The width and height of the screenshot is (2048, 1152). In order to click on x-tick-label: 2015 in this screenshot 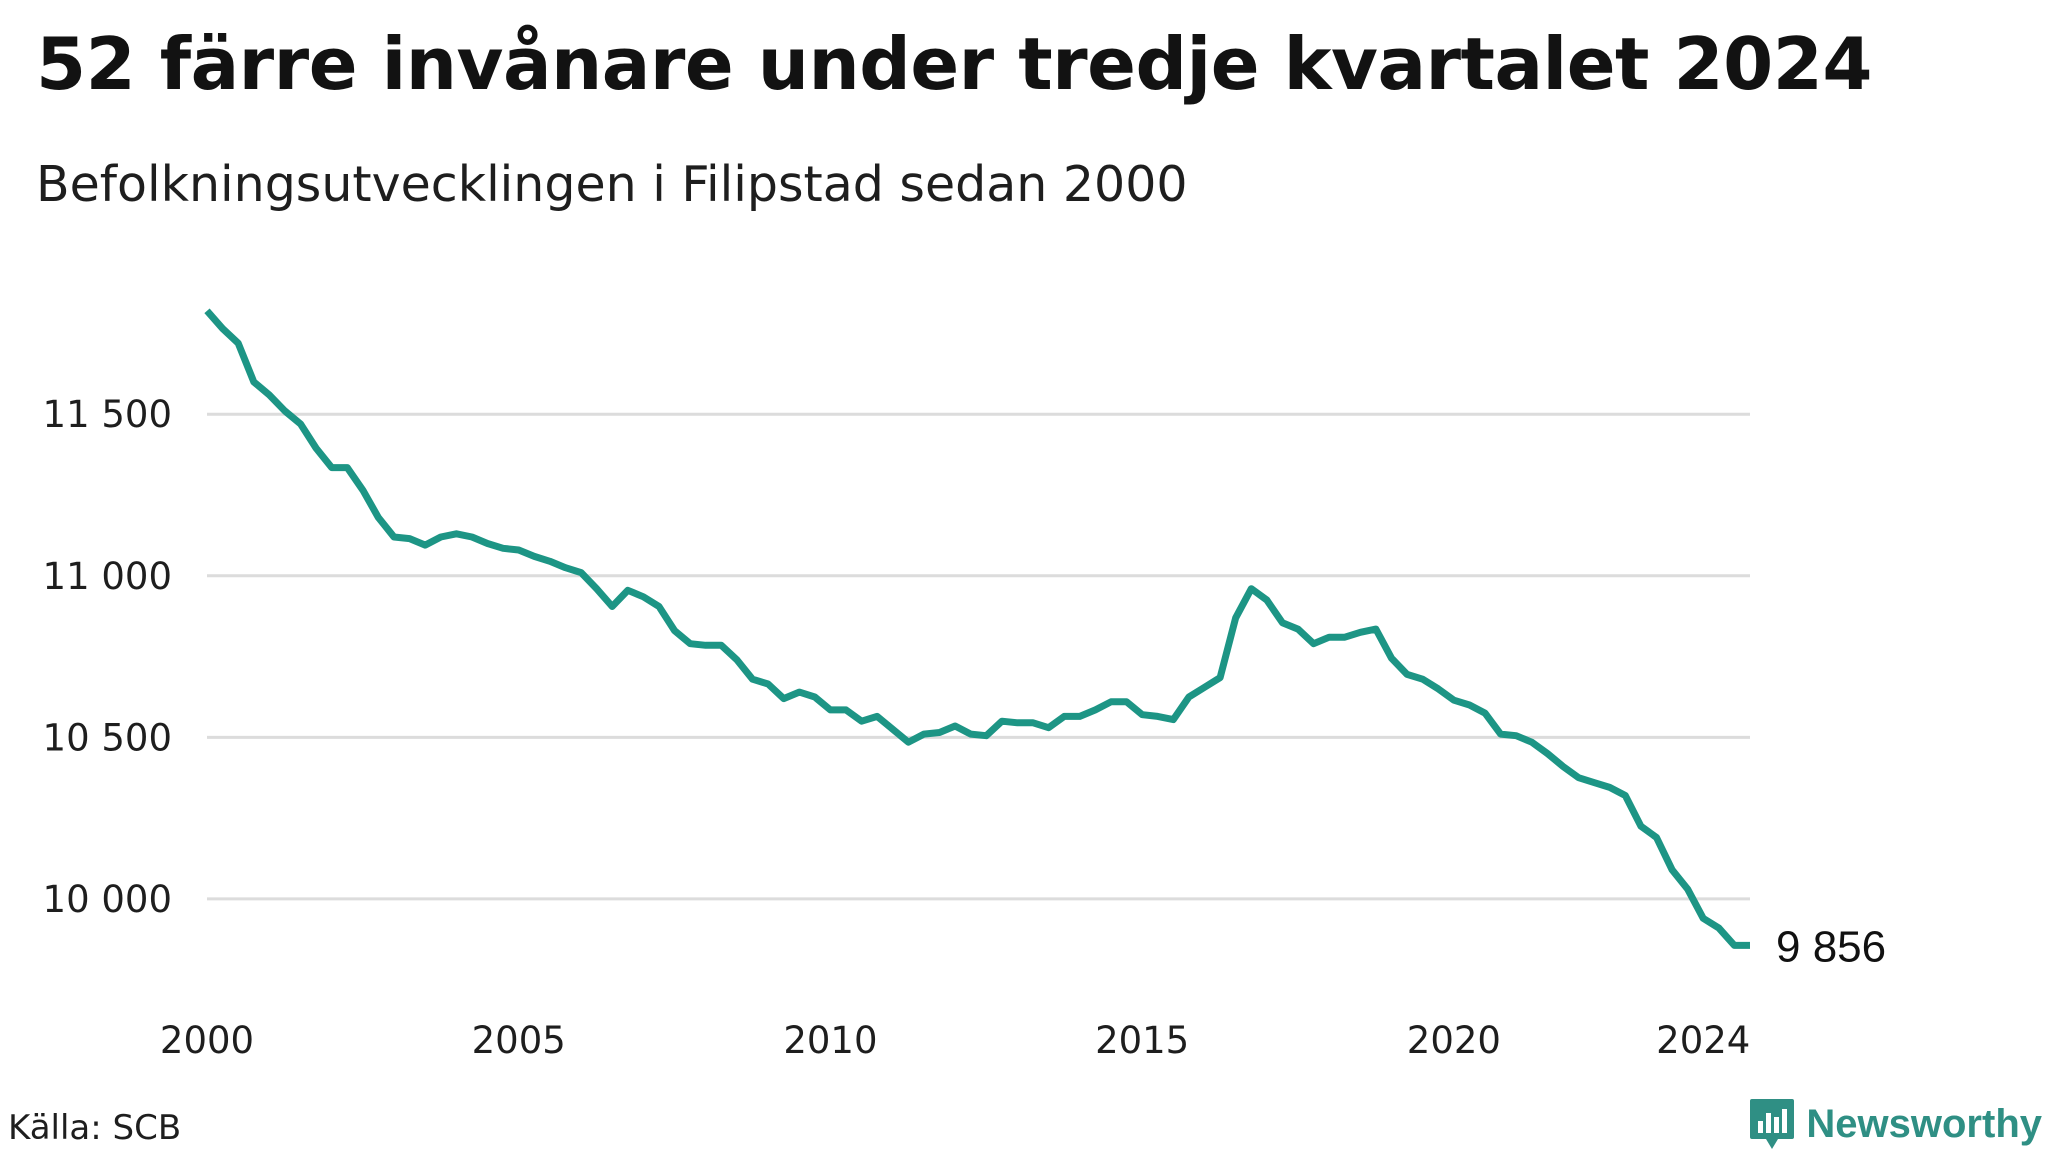, I will do `click(1142, 1040)`.